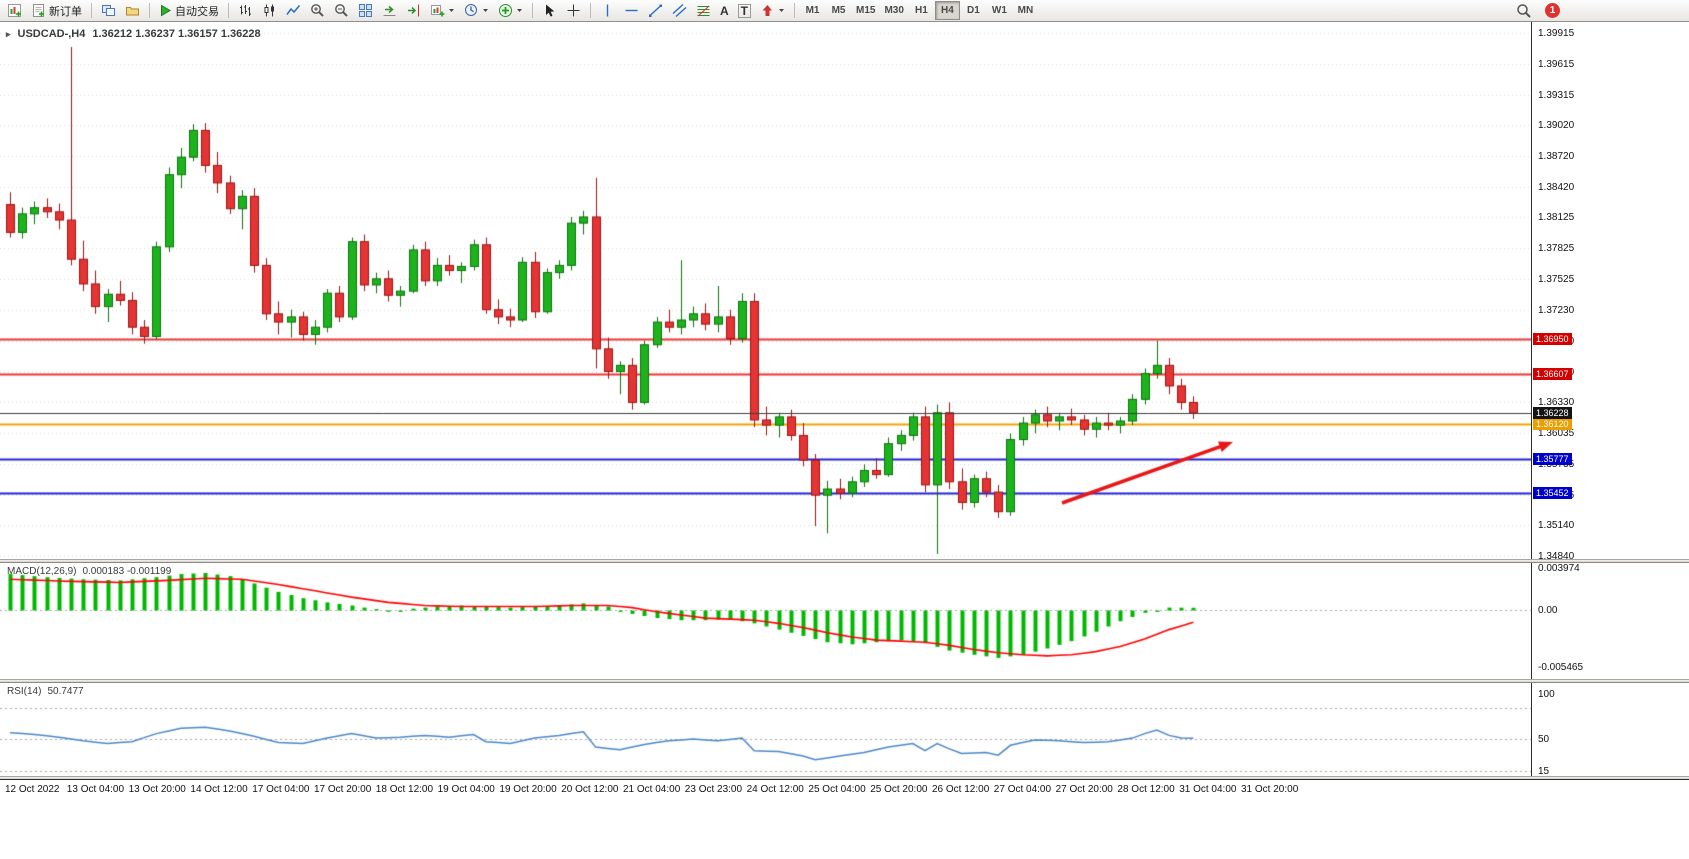  What do you see at coordinates (973, 10) in the screenshot?
I see `timeframe-button-d1: D1` at bounding box center [973, 10].